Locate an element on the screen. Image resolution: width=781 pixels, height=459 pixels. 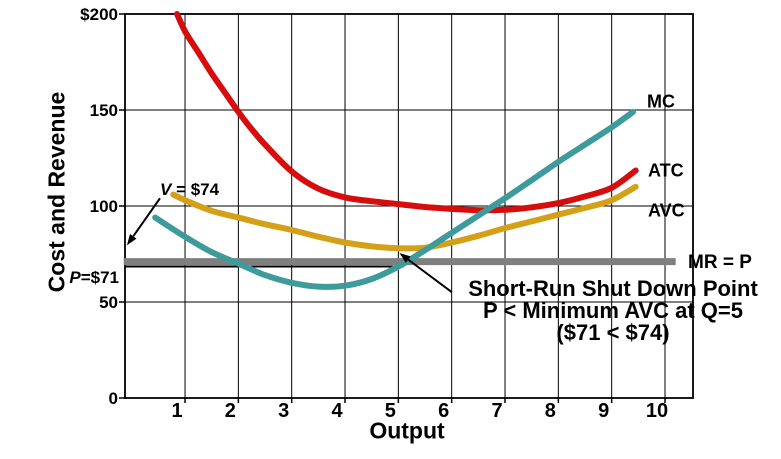
min-avc-value-label: V = $74 is located at coordinates (189, 190).